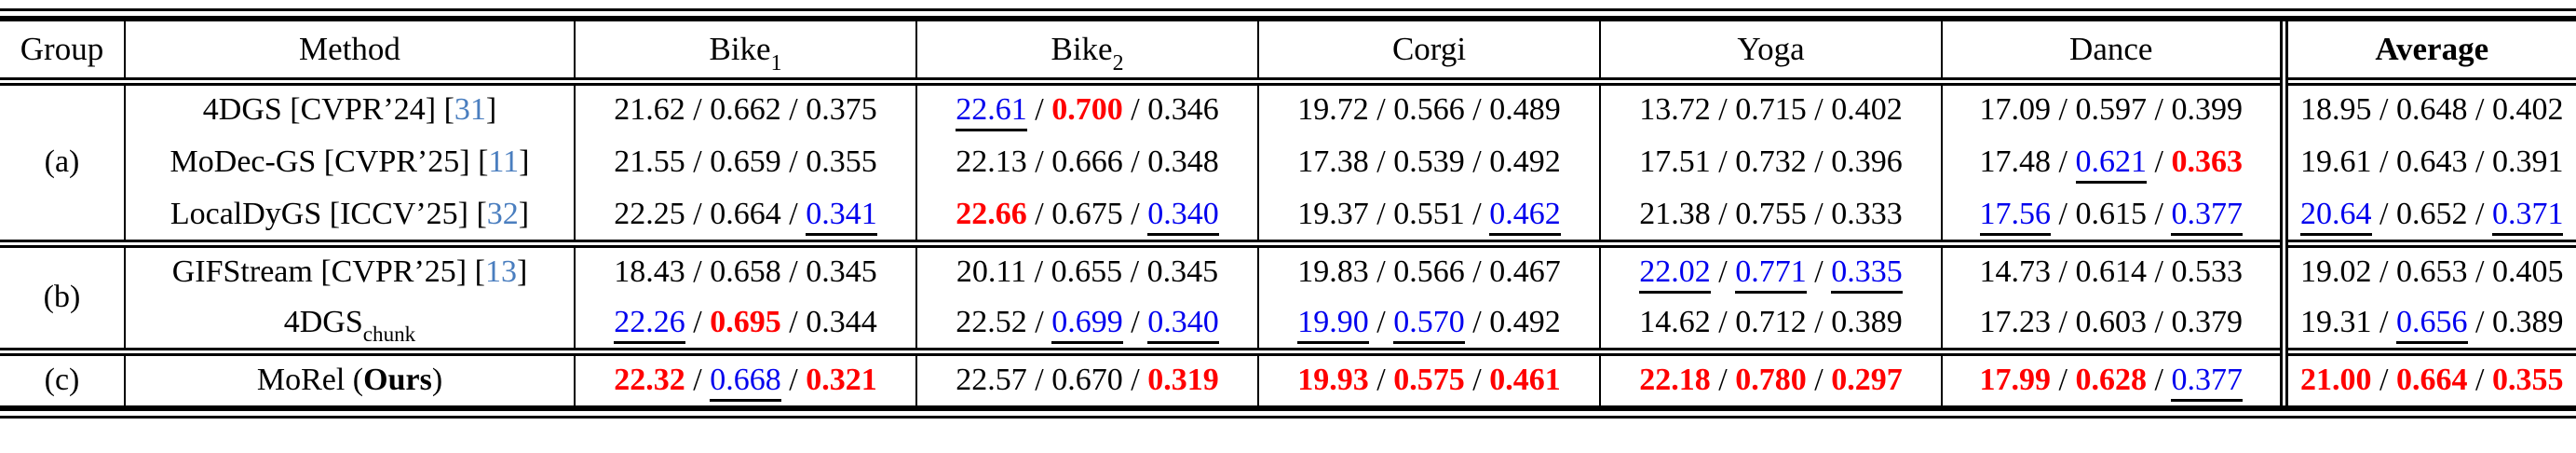 The image size is (2576, 453). Describe the element at coordinates (1429, 162) in the screenshot. I see `scene-metrics-cell: 17.38 / 0.539 / 0.492` at that location.